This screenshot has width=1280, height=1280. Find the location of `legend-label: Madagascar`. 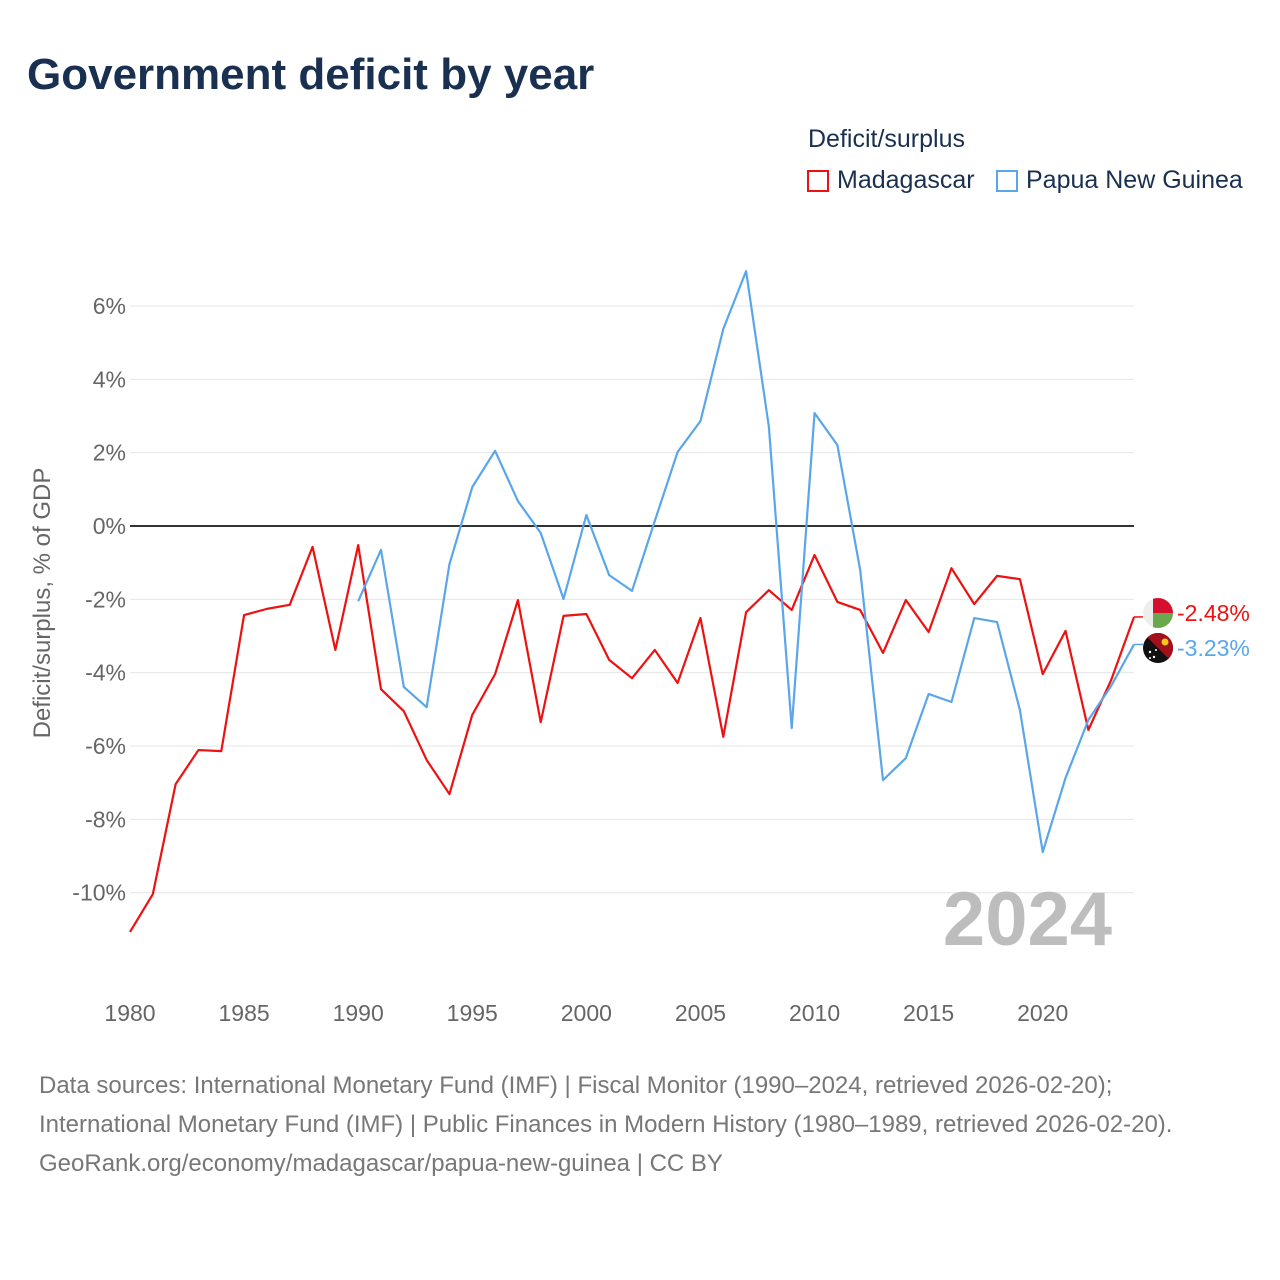

legend-label: Madagascar is located at coordinates (906, 180).